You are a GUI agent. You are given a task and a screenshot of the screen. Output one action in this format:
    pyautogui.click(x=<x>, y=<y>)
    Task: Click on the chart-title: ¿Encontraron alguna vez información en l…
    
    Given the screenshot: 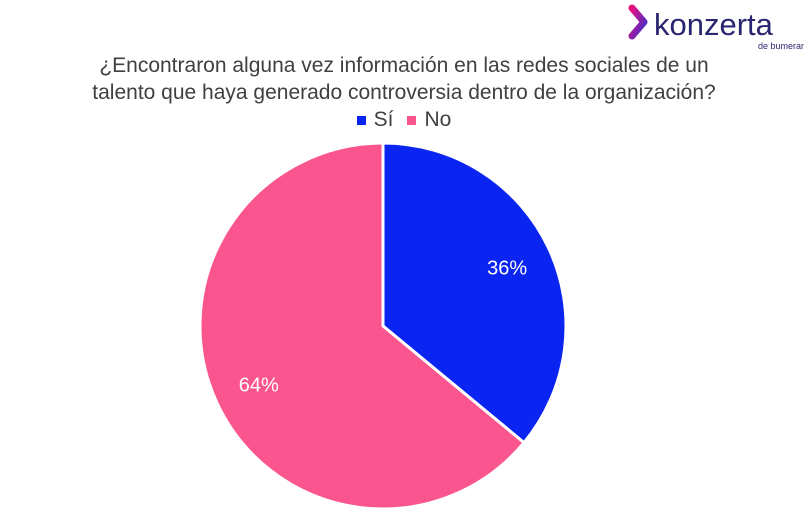 What is the action you would take?
    pyautogui.click(x=404, y=79)
    